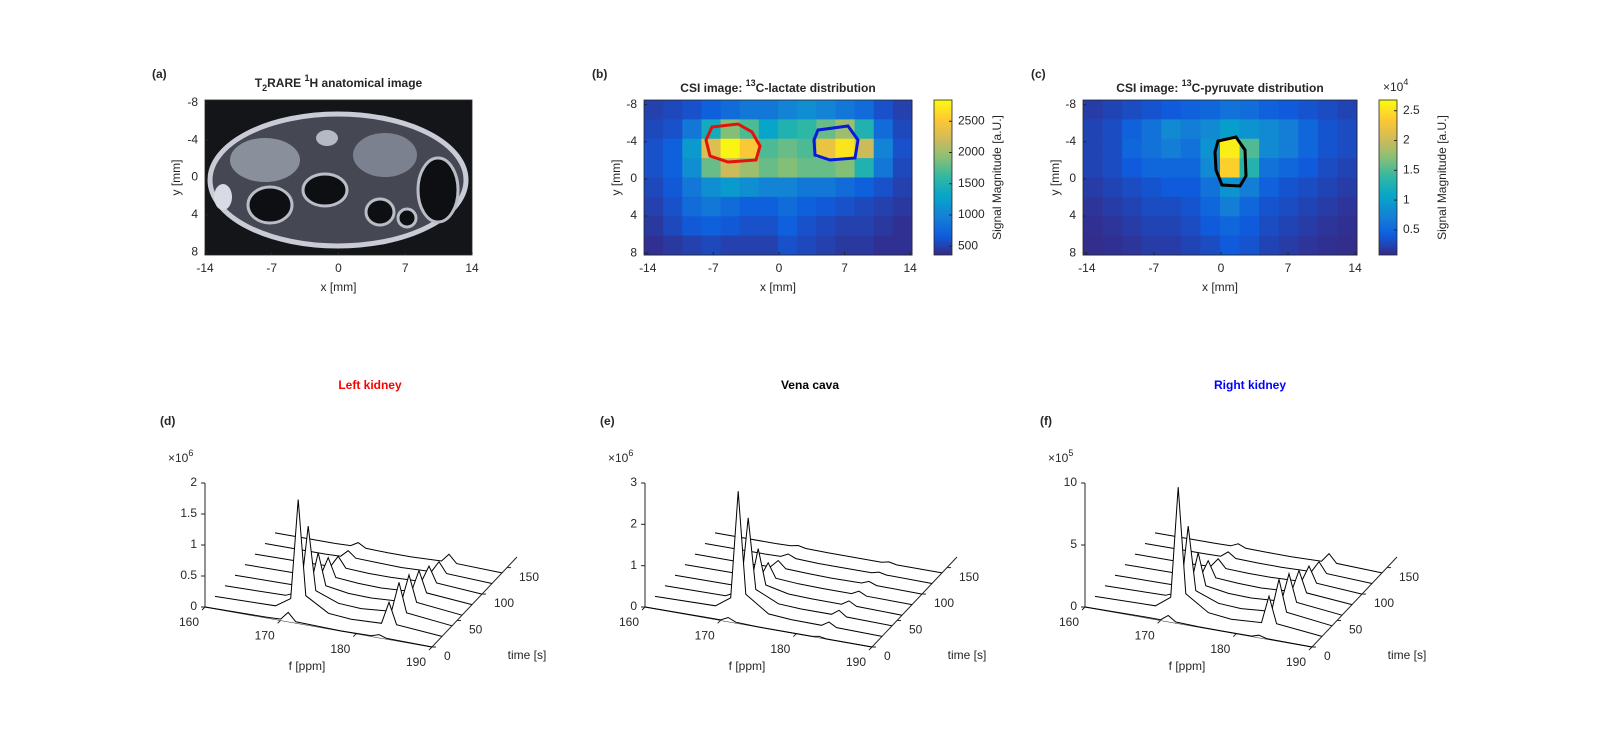  Describe the element at coordinates (971, 214) in the screenshot. I see `colorbar-tick-label: 1000` at that location.